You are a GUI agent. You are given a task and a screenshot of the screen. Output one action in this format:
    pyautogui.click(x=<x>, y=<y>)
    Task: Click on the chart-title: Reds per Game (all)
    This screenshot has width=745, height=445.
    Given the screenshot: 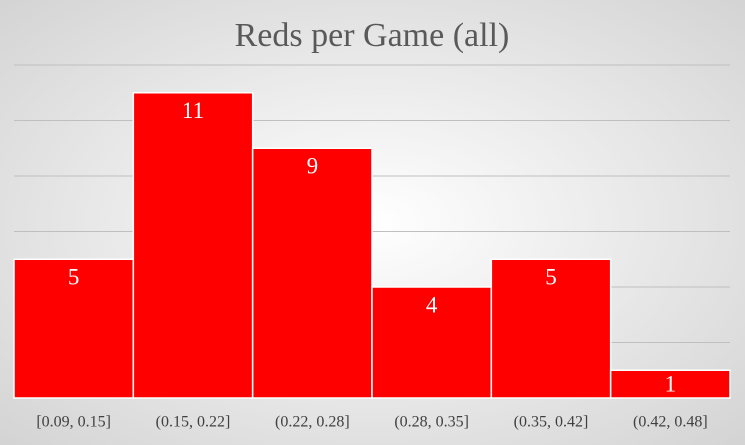 What is the action you would take?
    pyautogui.click(x=372, y=35)
    